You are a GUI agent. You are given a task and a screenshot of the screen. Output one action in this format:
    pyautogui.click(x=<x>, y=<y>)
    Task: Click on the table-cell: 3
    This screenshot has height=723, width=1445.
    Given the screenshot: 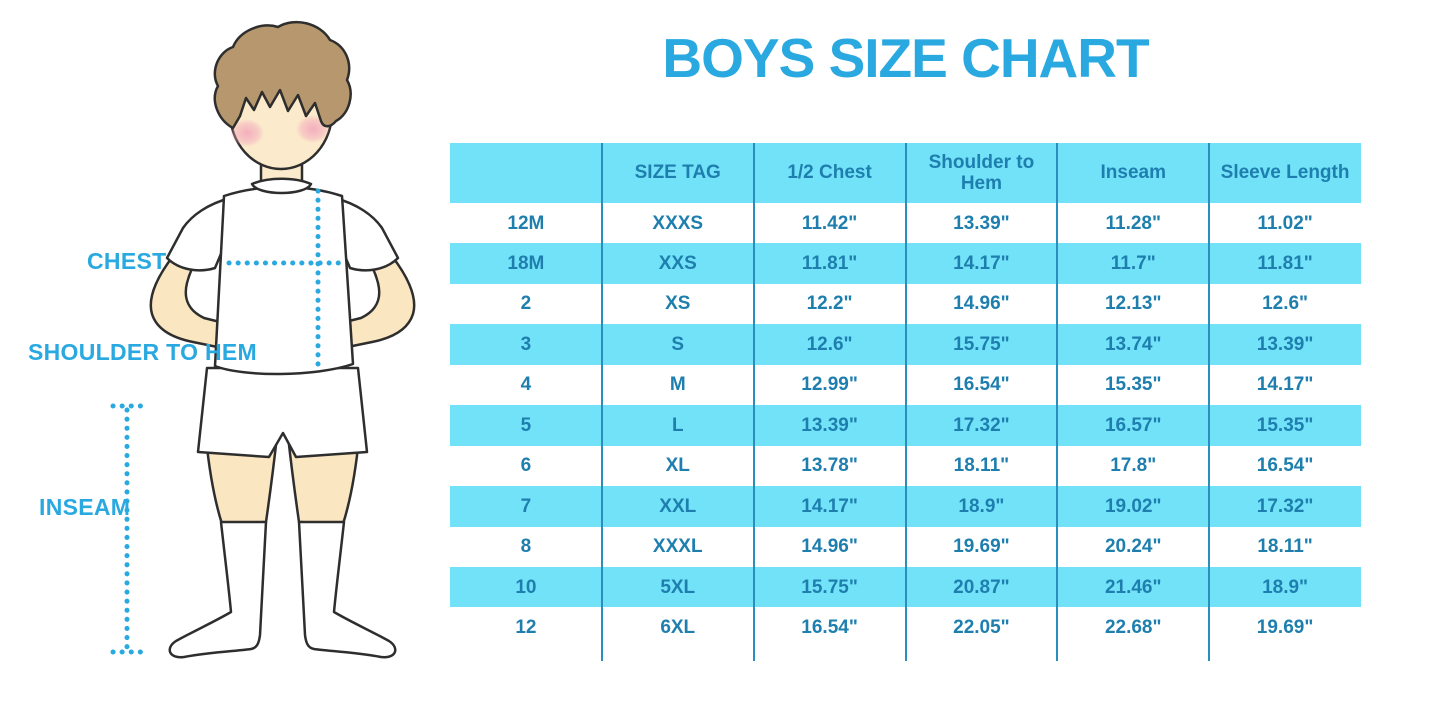 What is the action you would take?
    pyautogui.click(x=526, y=344)
    